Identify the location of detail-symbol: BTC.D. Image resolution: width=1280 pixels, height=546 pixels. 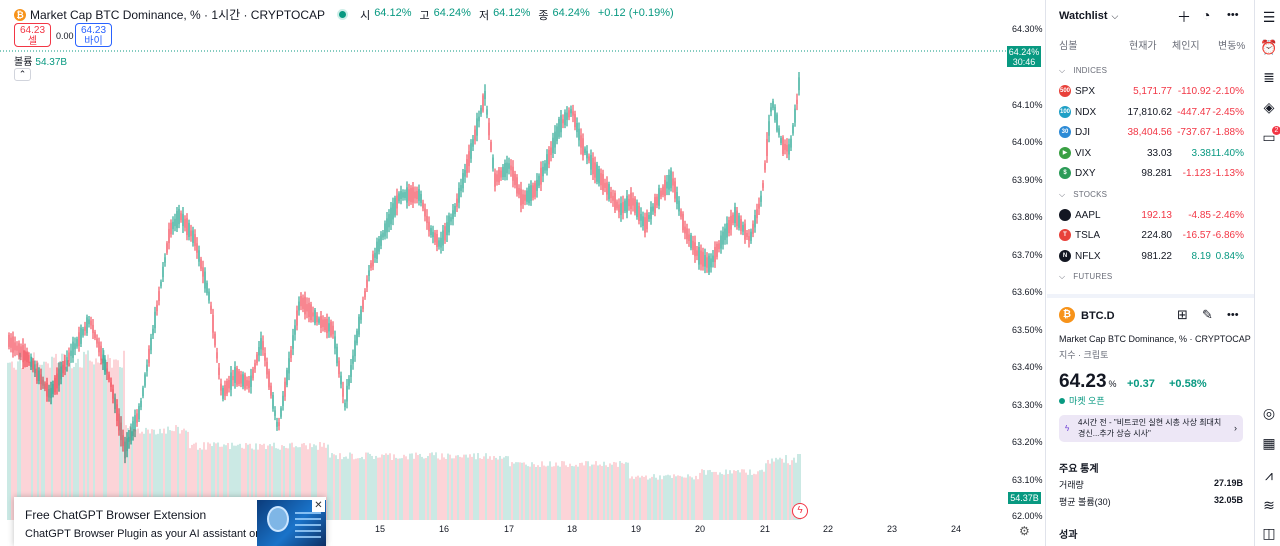
(1098, 316).